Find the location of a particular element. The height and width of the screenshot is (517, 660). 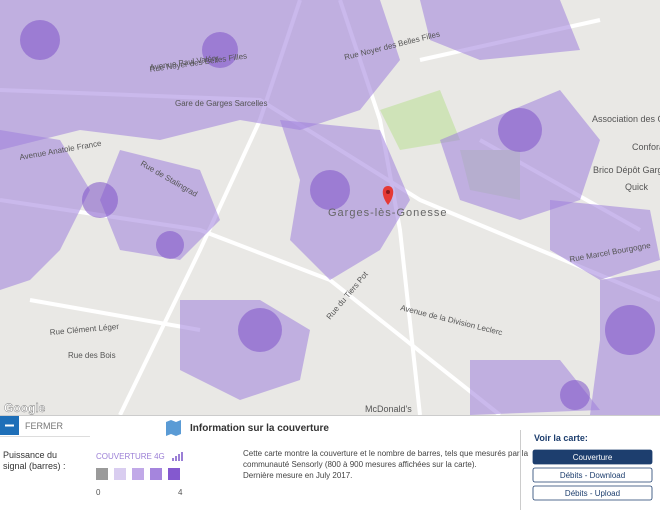

signal-label: Puissance du is located at coordinates (30, 455).